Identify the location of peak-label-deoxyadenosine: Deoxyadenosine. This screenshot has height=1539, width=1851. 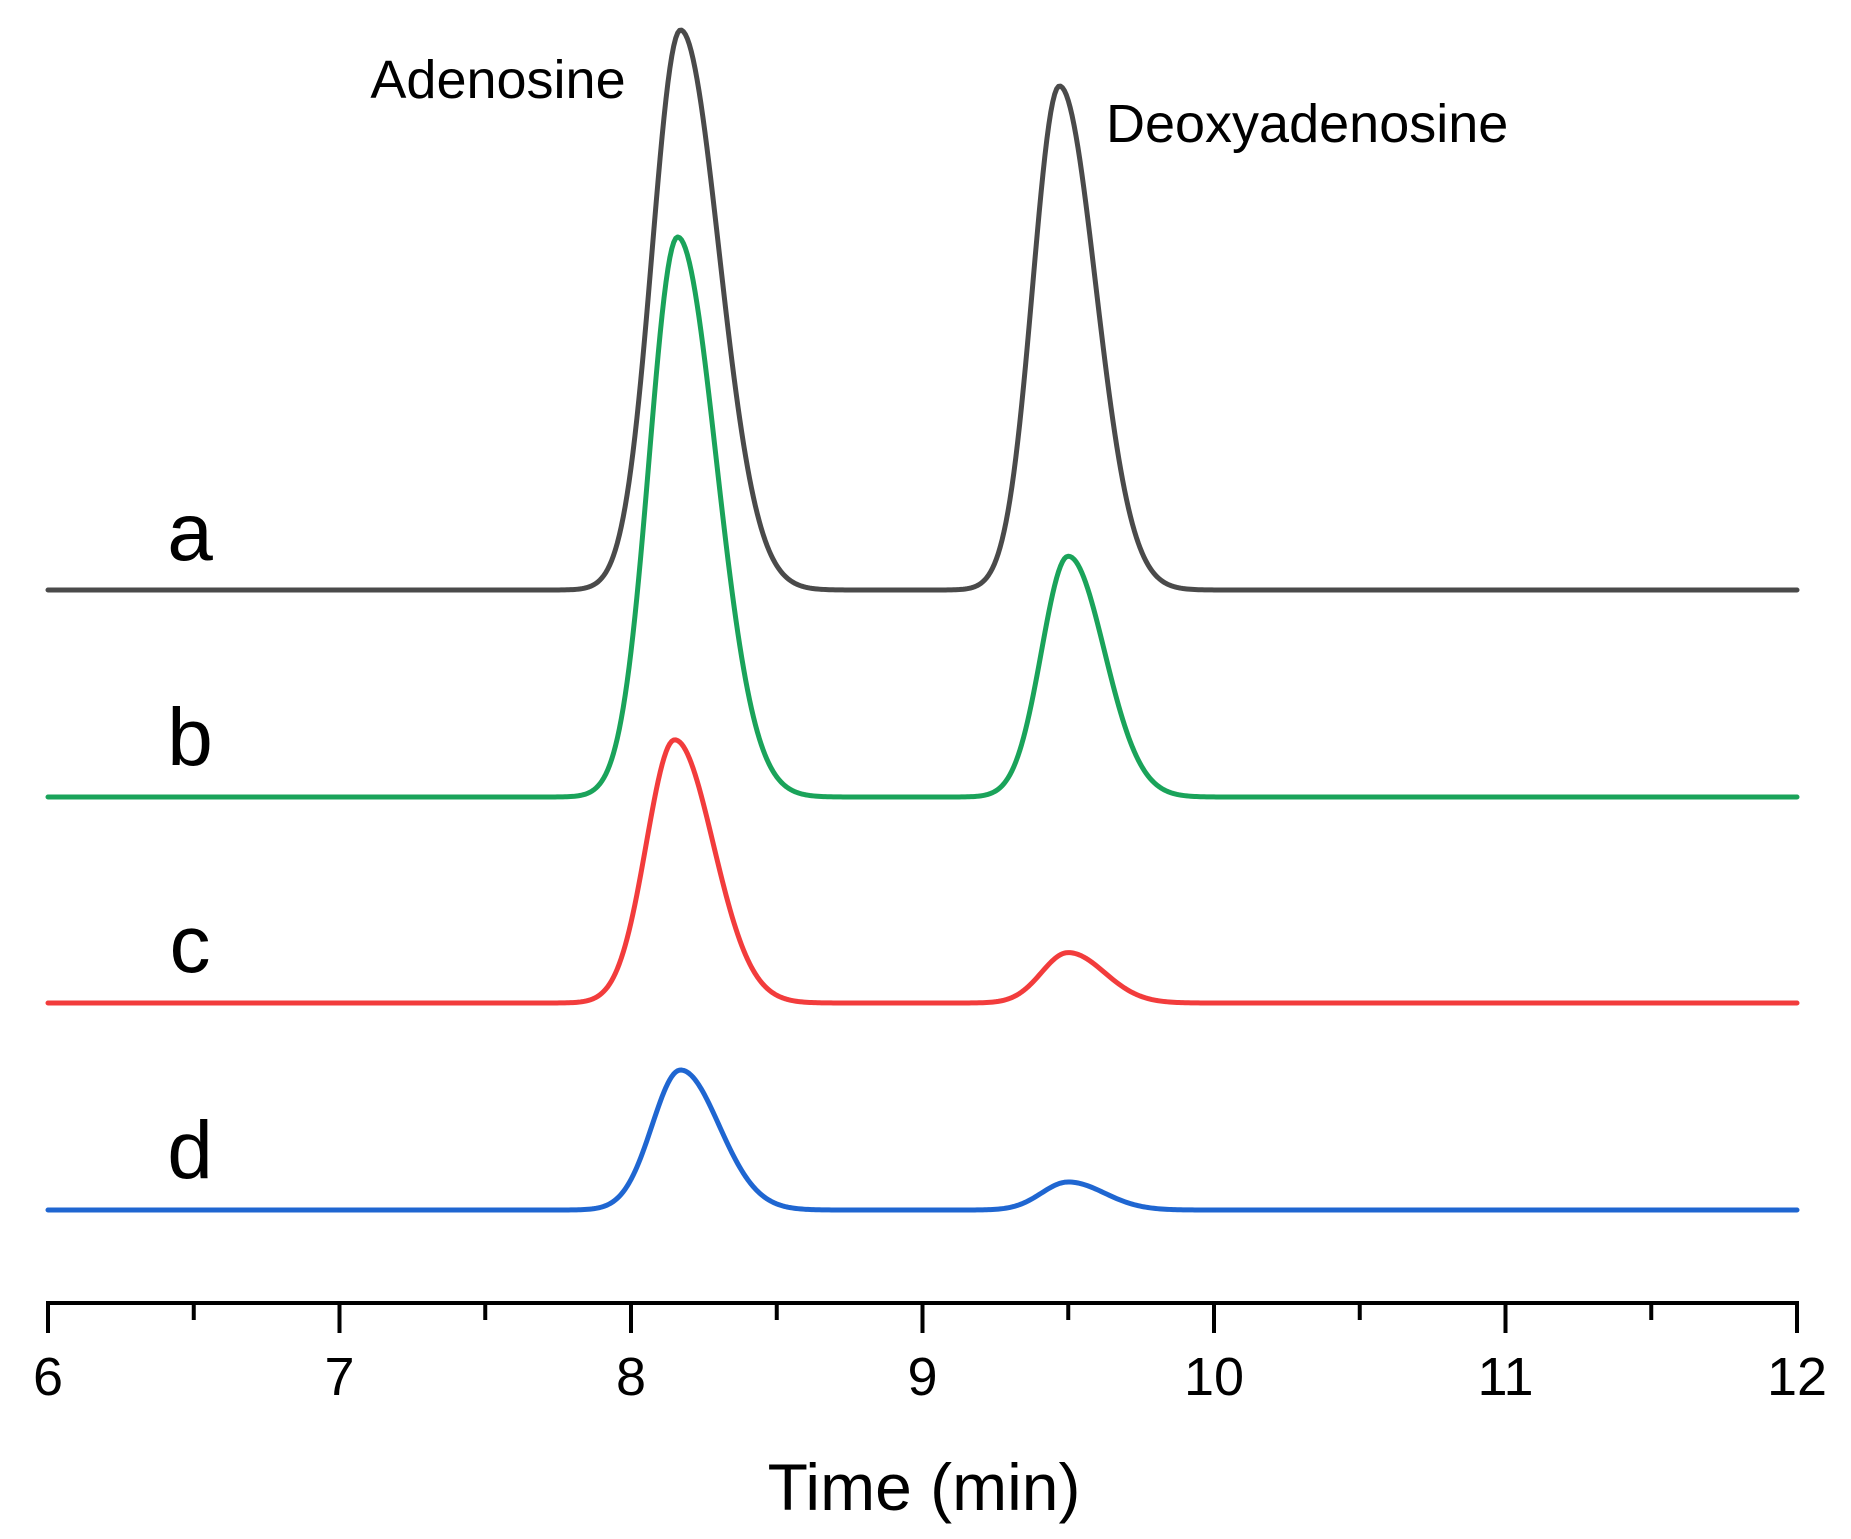
(1307, 124).